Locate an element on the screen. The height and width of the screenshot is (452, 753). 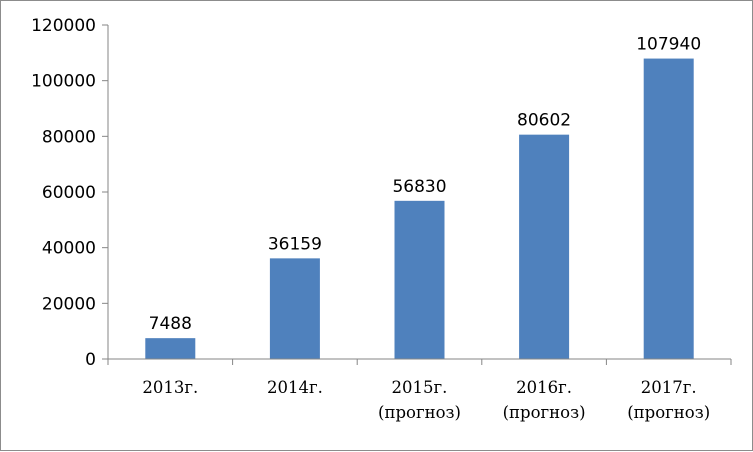
category-label: 2014г. is located at coordinates (295, 387).